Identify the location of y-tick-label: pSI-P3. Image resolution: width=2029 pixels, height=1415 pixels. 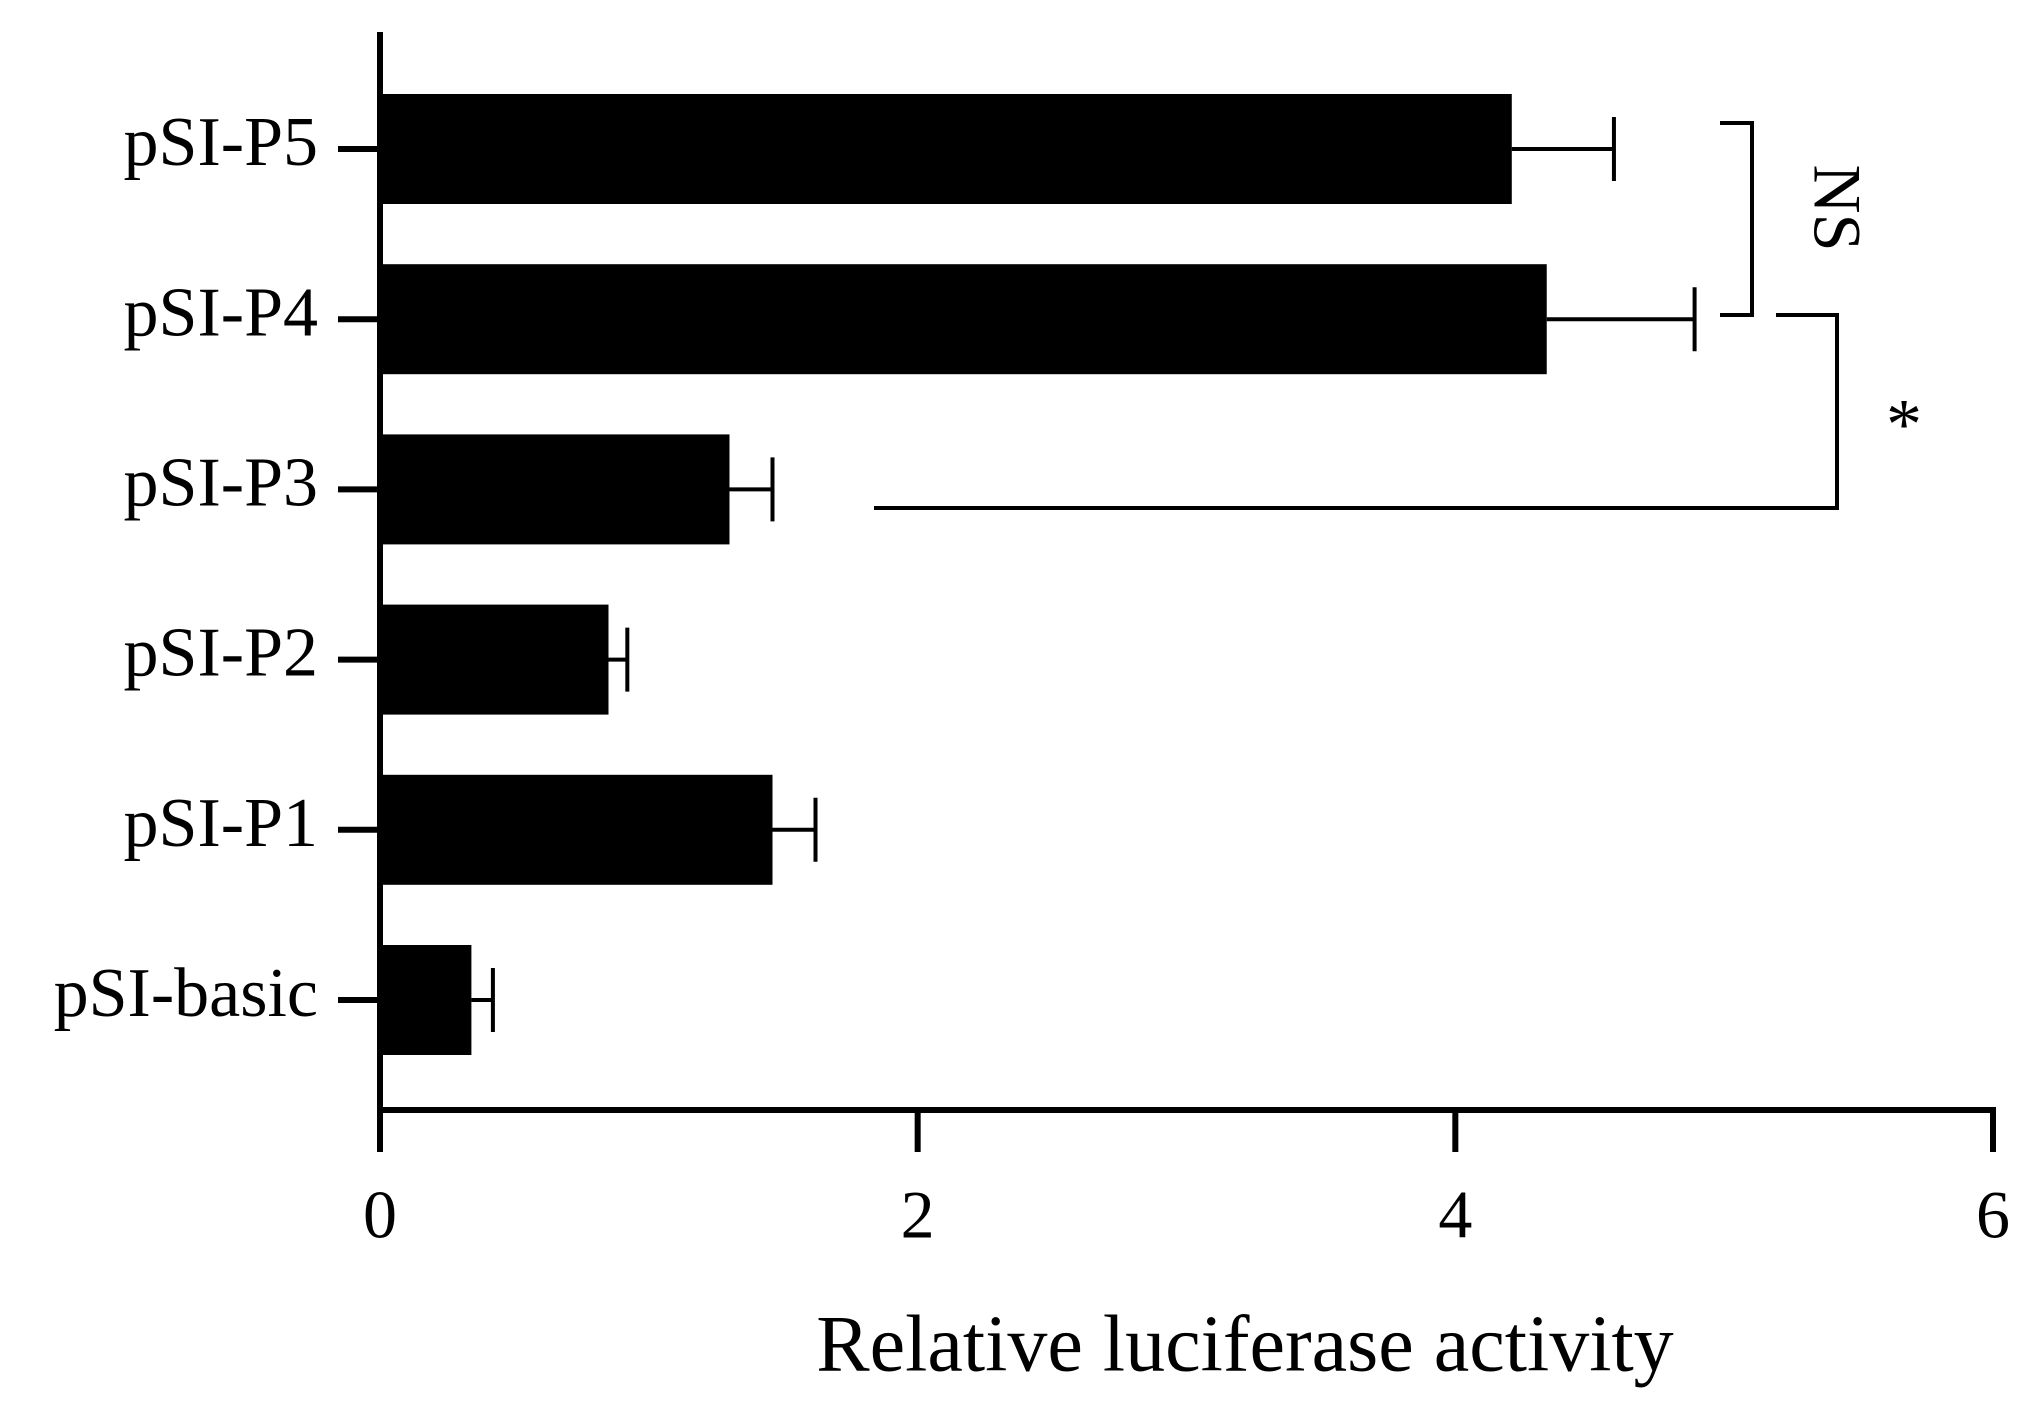
(221, 482).